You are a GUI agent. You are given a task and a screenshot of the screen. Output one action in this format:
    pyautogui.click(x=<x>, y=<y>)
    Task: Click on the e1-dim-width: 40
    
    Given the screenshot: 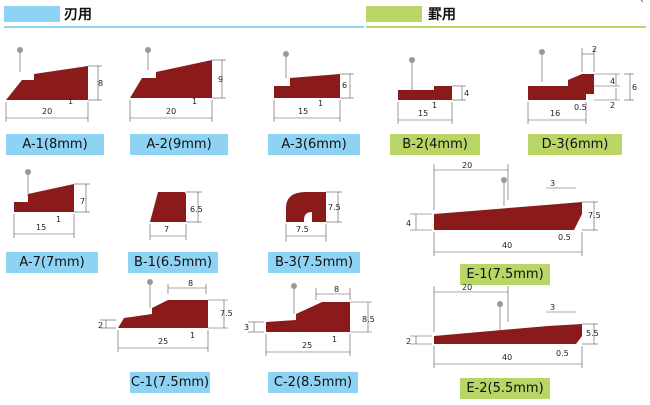 What is the action you would take?
    pyautogui.click(x=507, y=245)
    